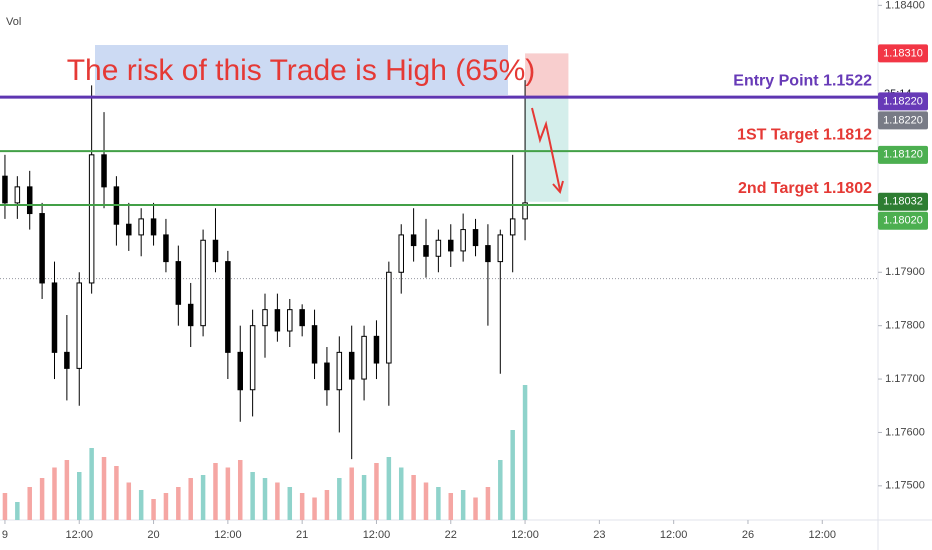  What do you see at coordinates (905, 272) in the screenshot?
I see `y-tick-label: 1.17900` at bounding box center [905, 272].